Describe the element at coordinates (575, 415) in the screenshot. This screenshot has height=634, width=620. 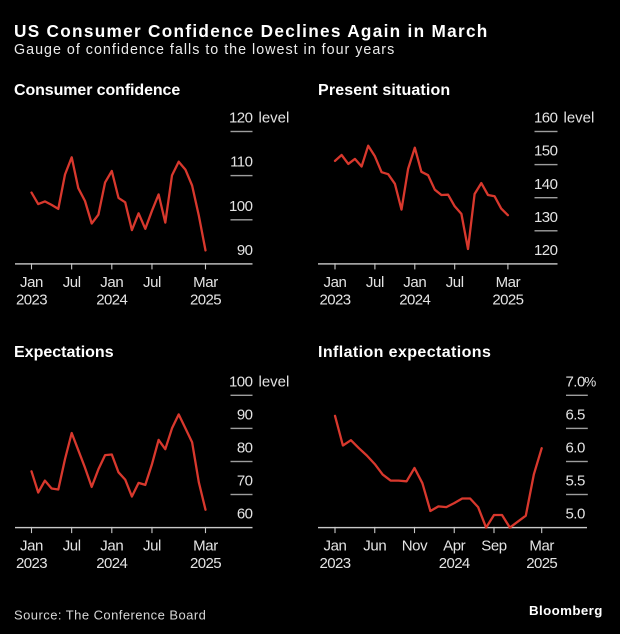
I see `svg-text: 6.5` at that location.